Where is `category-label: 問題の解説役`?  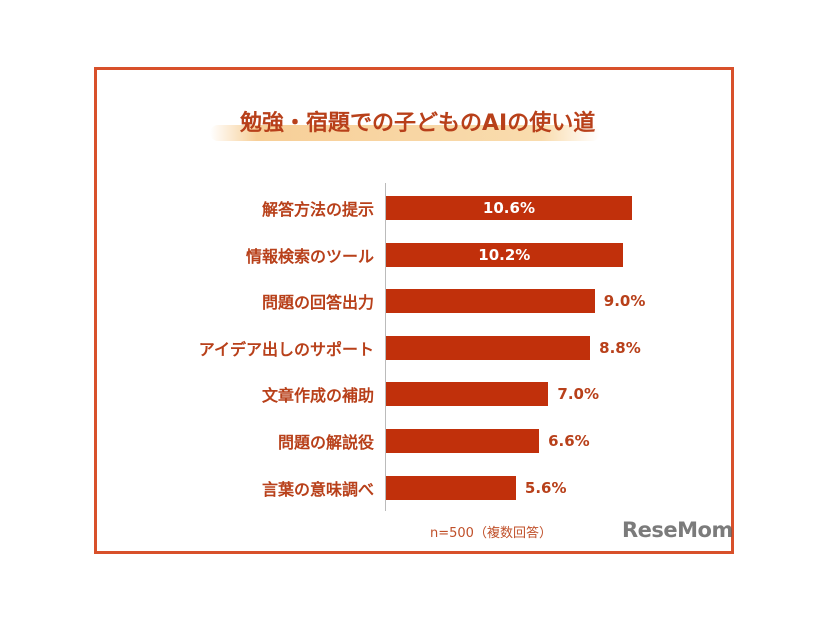
category-label: 問題の解説役 is located at coordinates (325, 442).